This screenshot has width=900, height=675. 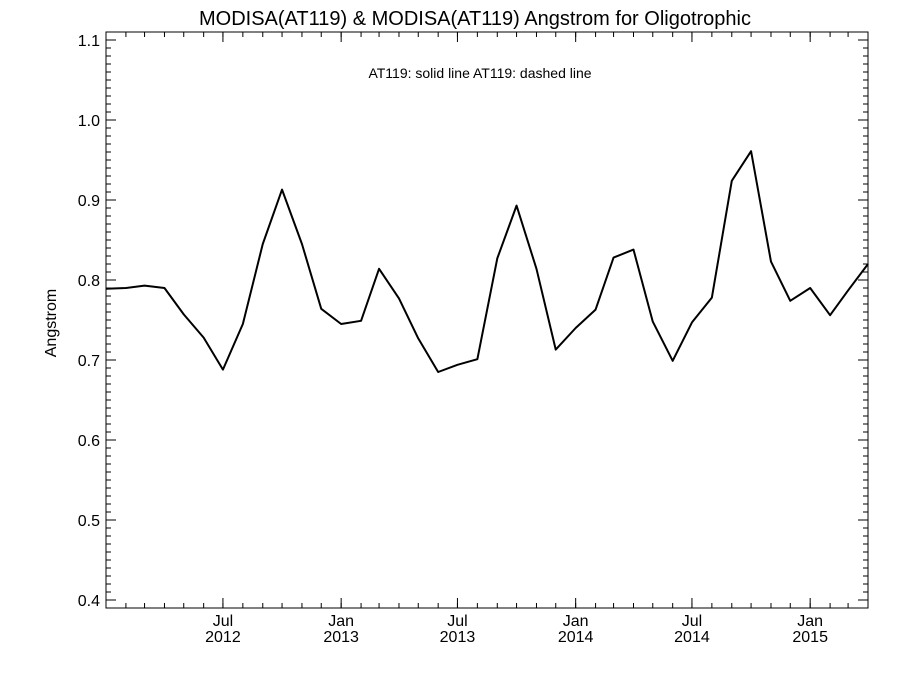 What do you see at coordinates (89, 281) in the screenshot?
I see `y-tick-label: 0.8` at bounding box center [89, 281].